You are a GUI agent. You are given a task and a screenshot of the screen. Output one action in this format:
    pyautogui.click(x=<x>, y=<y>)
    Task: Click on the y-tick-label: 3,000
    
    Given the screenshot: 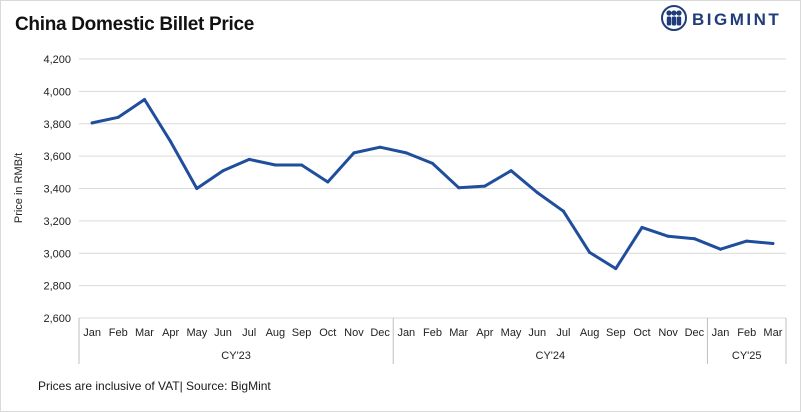 What is the action you would take?
    pyautogui.click(x=57, y=254)
    